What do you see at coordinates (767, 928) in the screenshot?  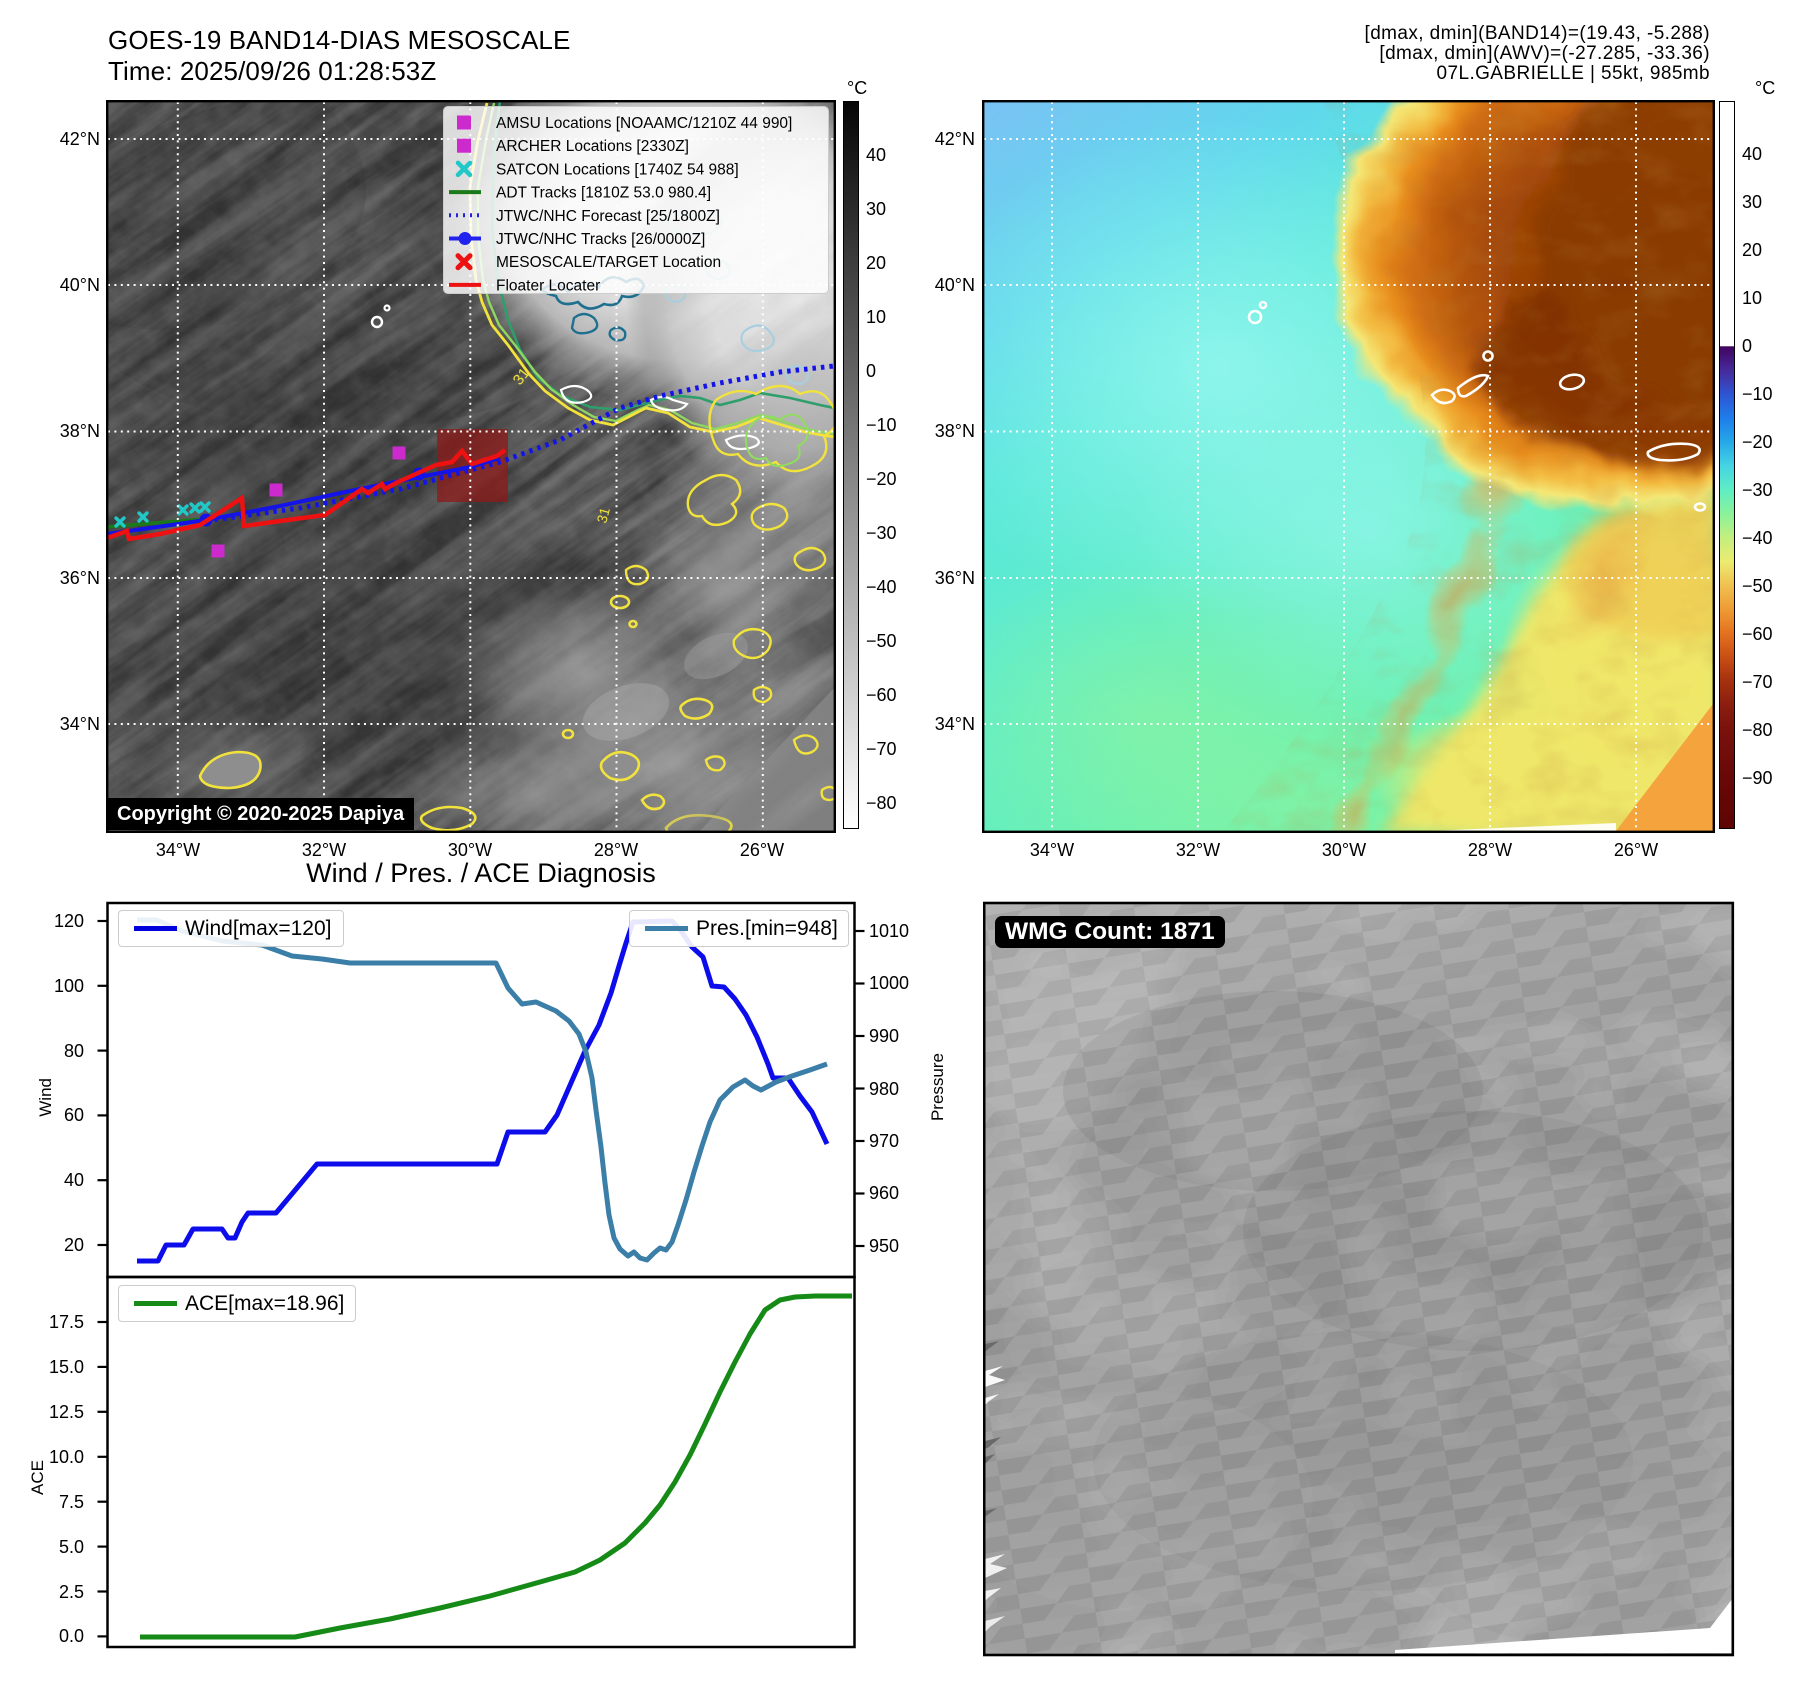 I see `svg-text: Pres.[min=948]` at bounding box center [767, 928].